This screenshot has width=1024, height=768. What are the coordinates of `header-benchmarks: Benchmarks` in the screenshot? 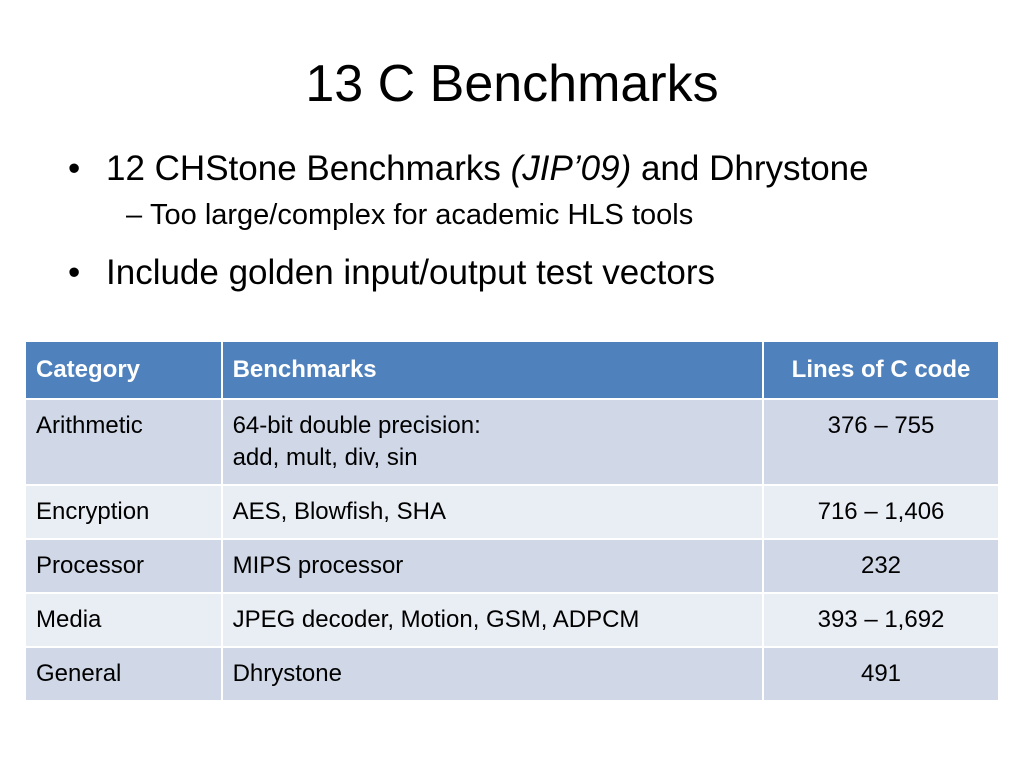 It's located at (492, 370).